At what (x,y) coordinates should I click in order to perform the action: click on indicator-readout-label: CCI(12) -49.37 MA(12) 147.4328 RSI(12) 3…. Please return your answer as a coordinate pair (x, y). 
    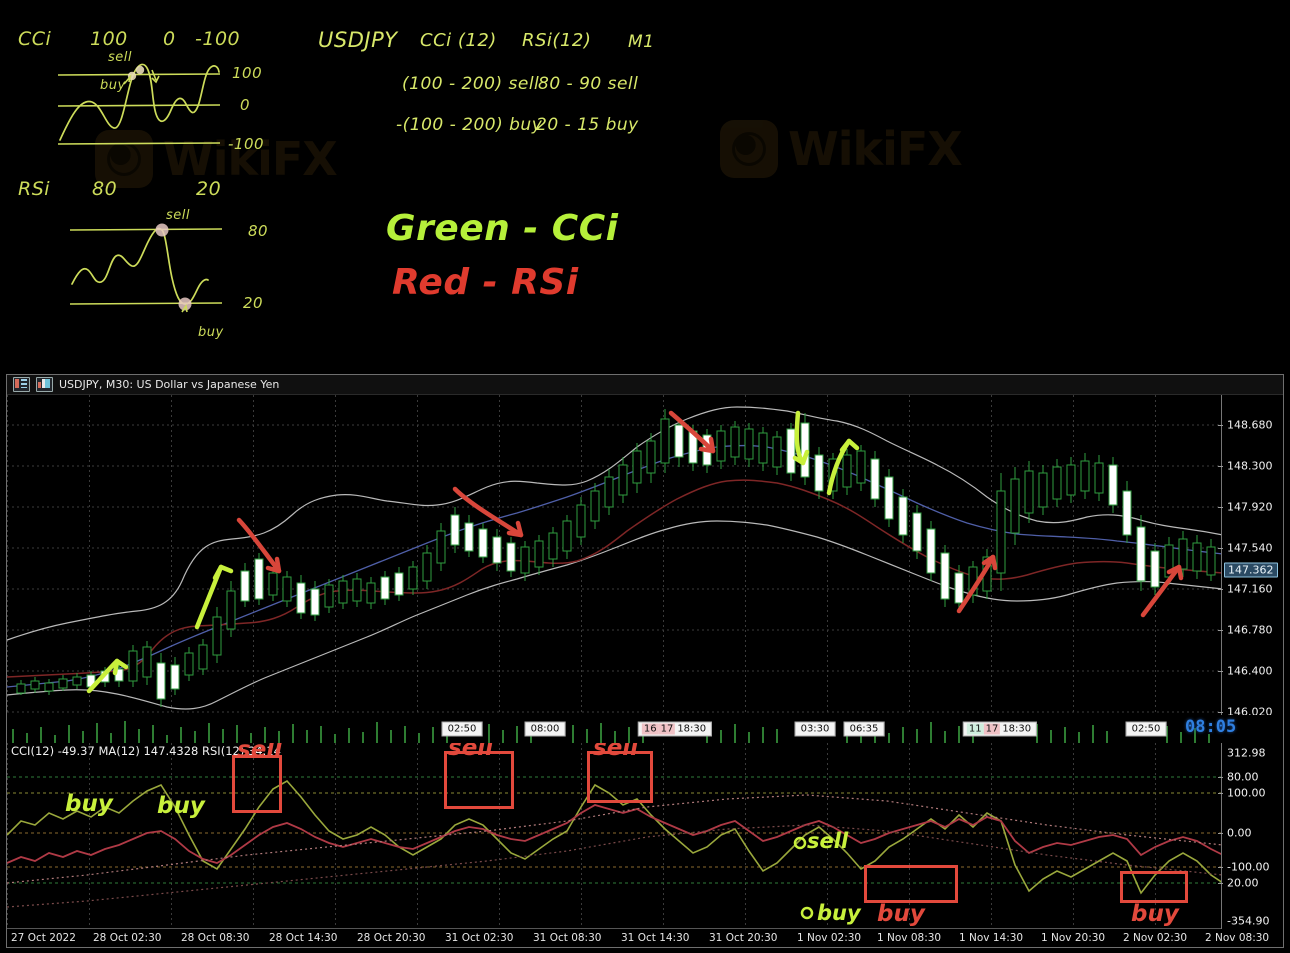
    Looking at the image, I should click on (146, 751).